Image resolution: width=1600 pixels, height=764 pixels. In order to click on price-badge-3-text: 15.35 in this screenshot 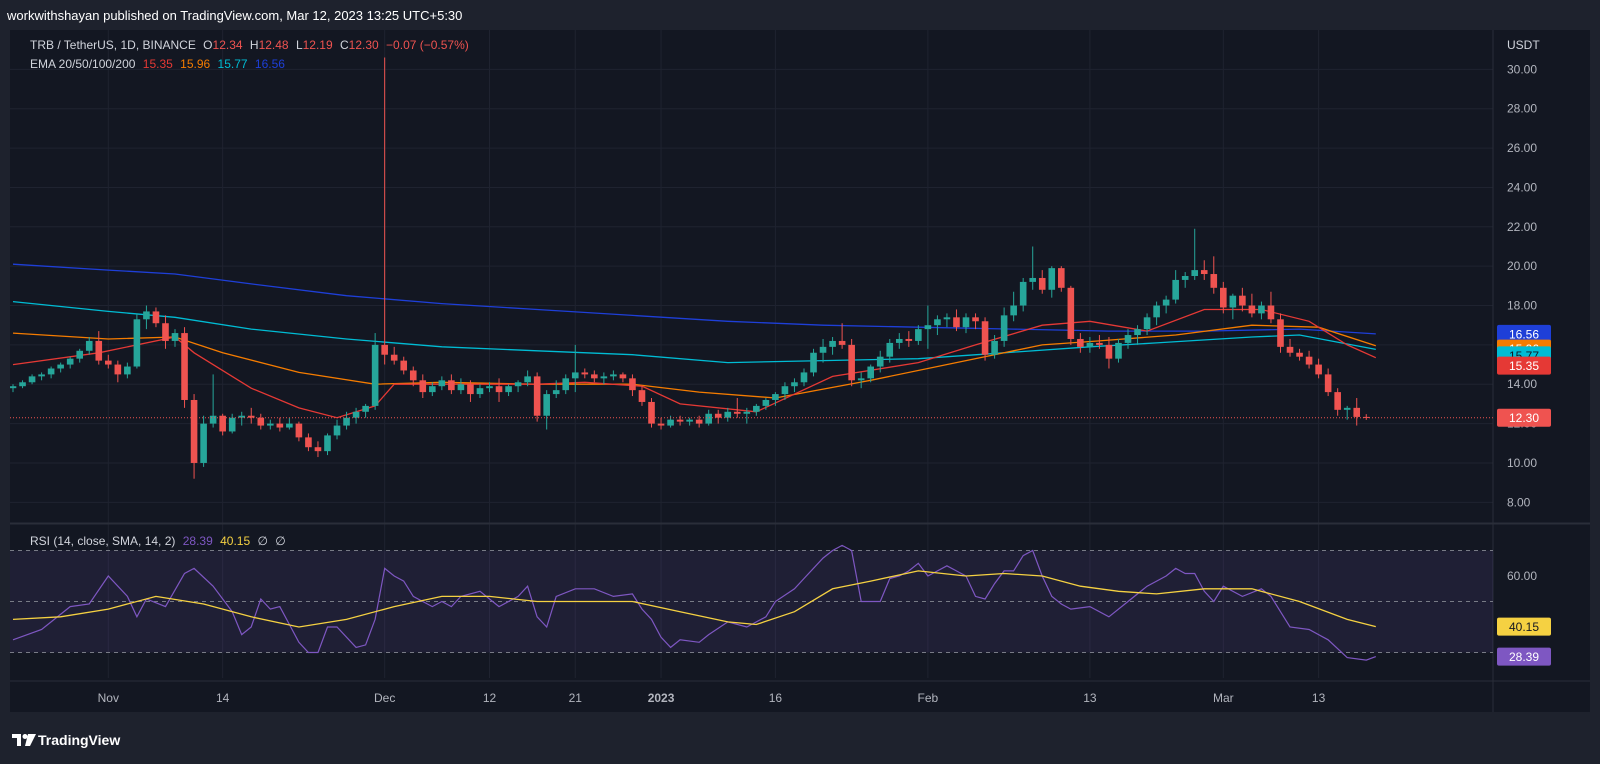, I will do `click(1524, 366)`.